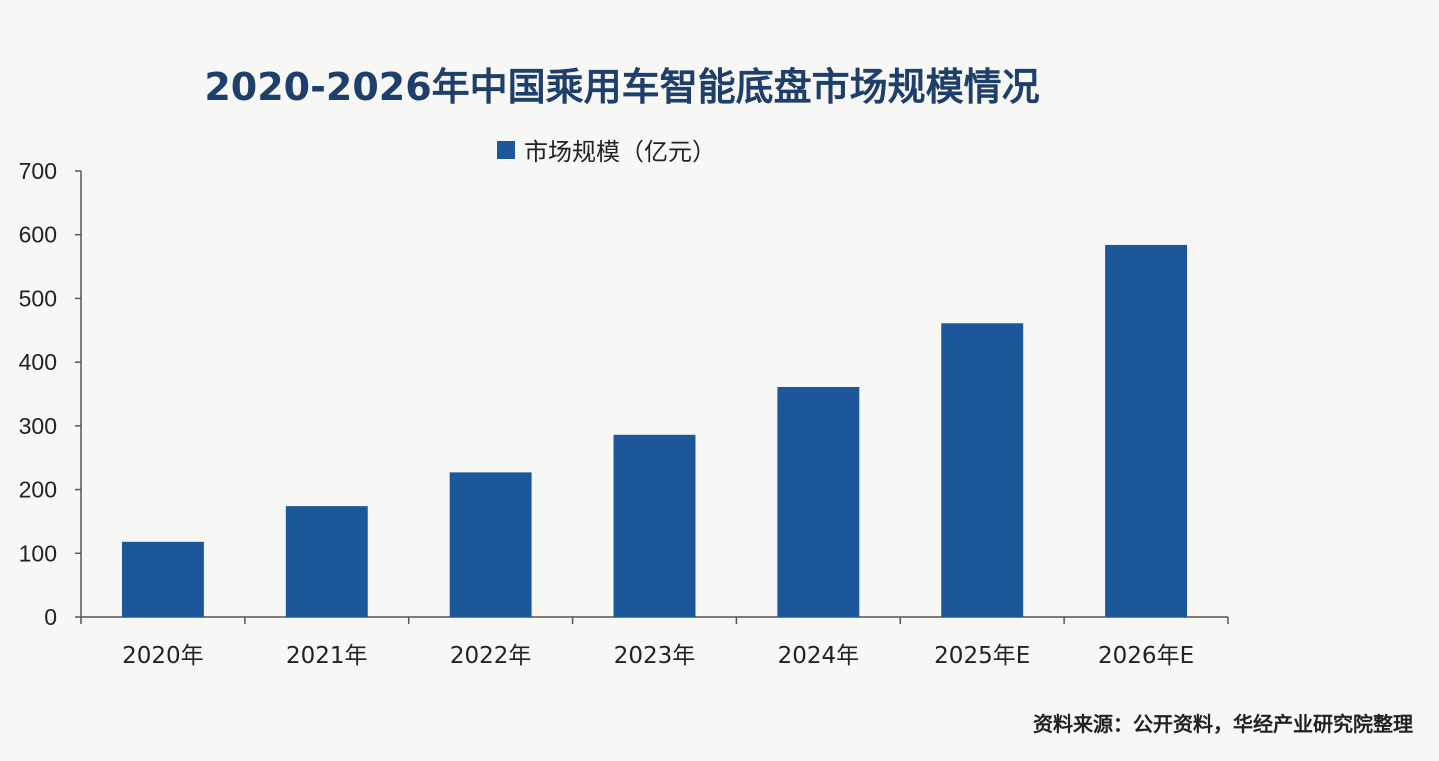 This screenshot has width=1439, height=761. I want to click on legend: 市场规模（亿元）, so click(606, 152).